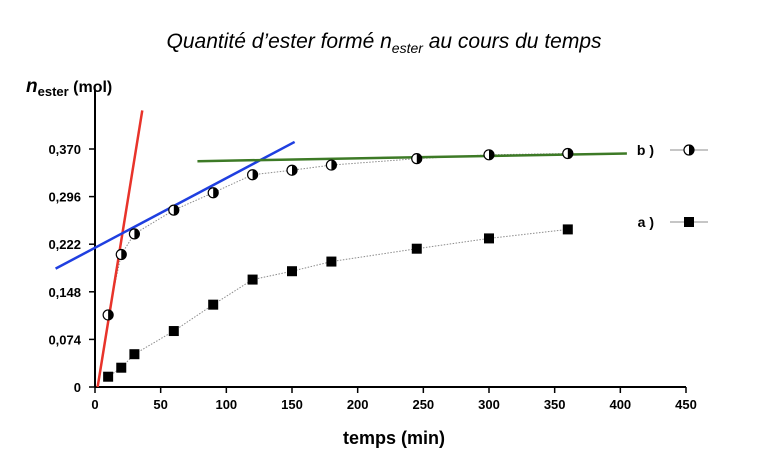 The height and width of the screenshot is (463, 768). I want to click on x-tick-label: 450, so click(686, 404).